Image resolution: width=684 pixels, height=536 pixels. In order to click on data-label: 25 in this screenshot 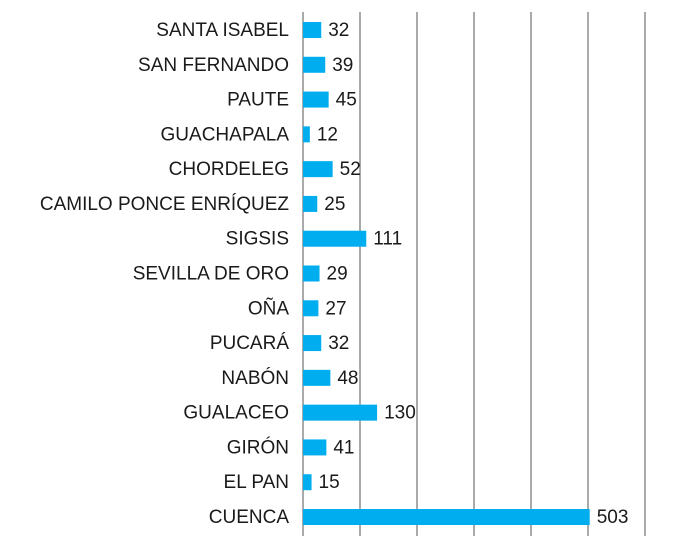, I will do `click(334, 204)`.